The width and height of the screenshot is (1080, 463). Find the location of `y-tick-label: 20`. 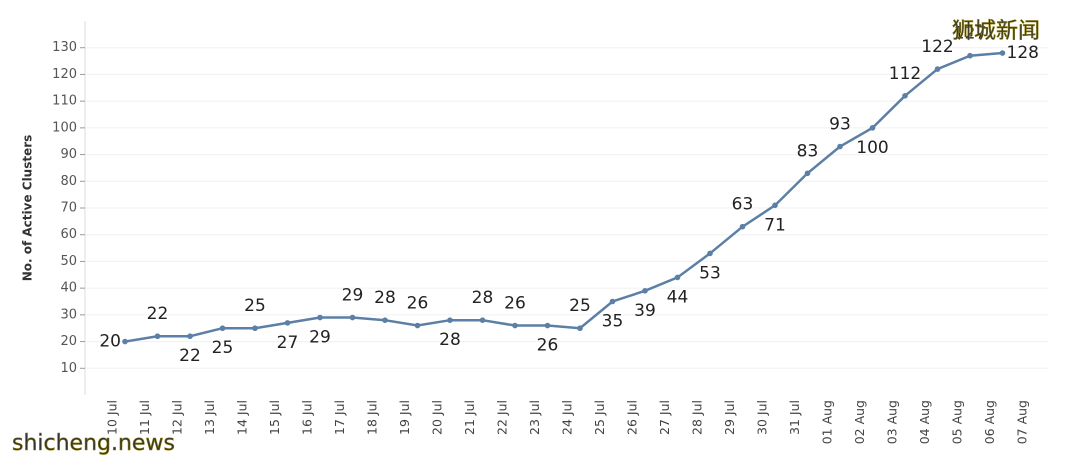

y-tick-label: 20 is located at coordinates (68, 341).